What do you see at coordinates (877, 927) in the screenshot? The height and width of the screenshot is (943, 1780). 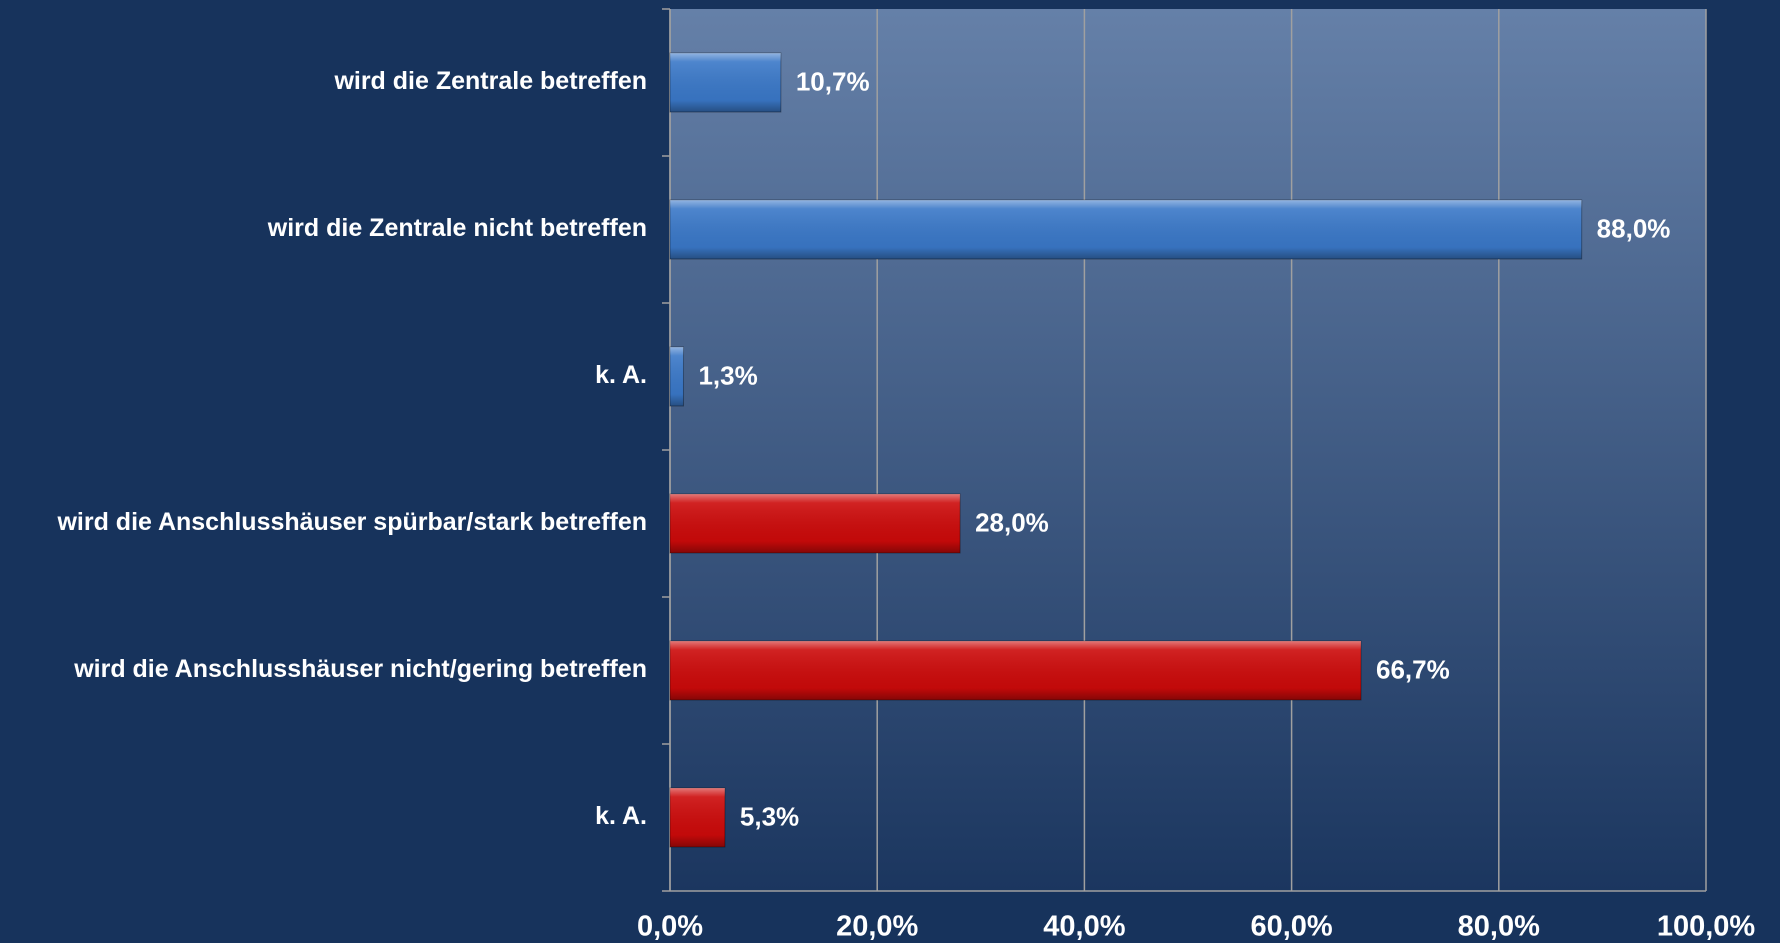 I see `x-tick-label: 20,0%` at bounding box center [877, 927].